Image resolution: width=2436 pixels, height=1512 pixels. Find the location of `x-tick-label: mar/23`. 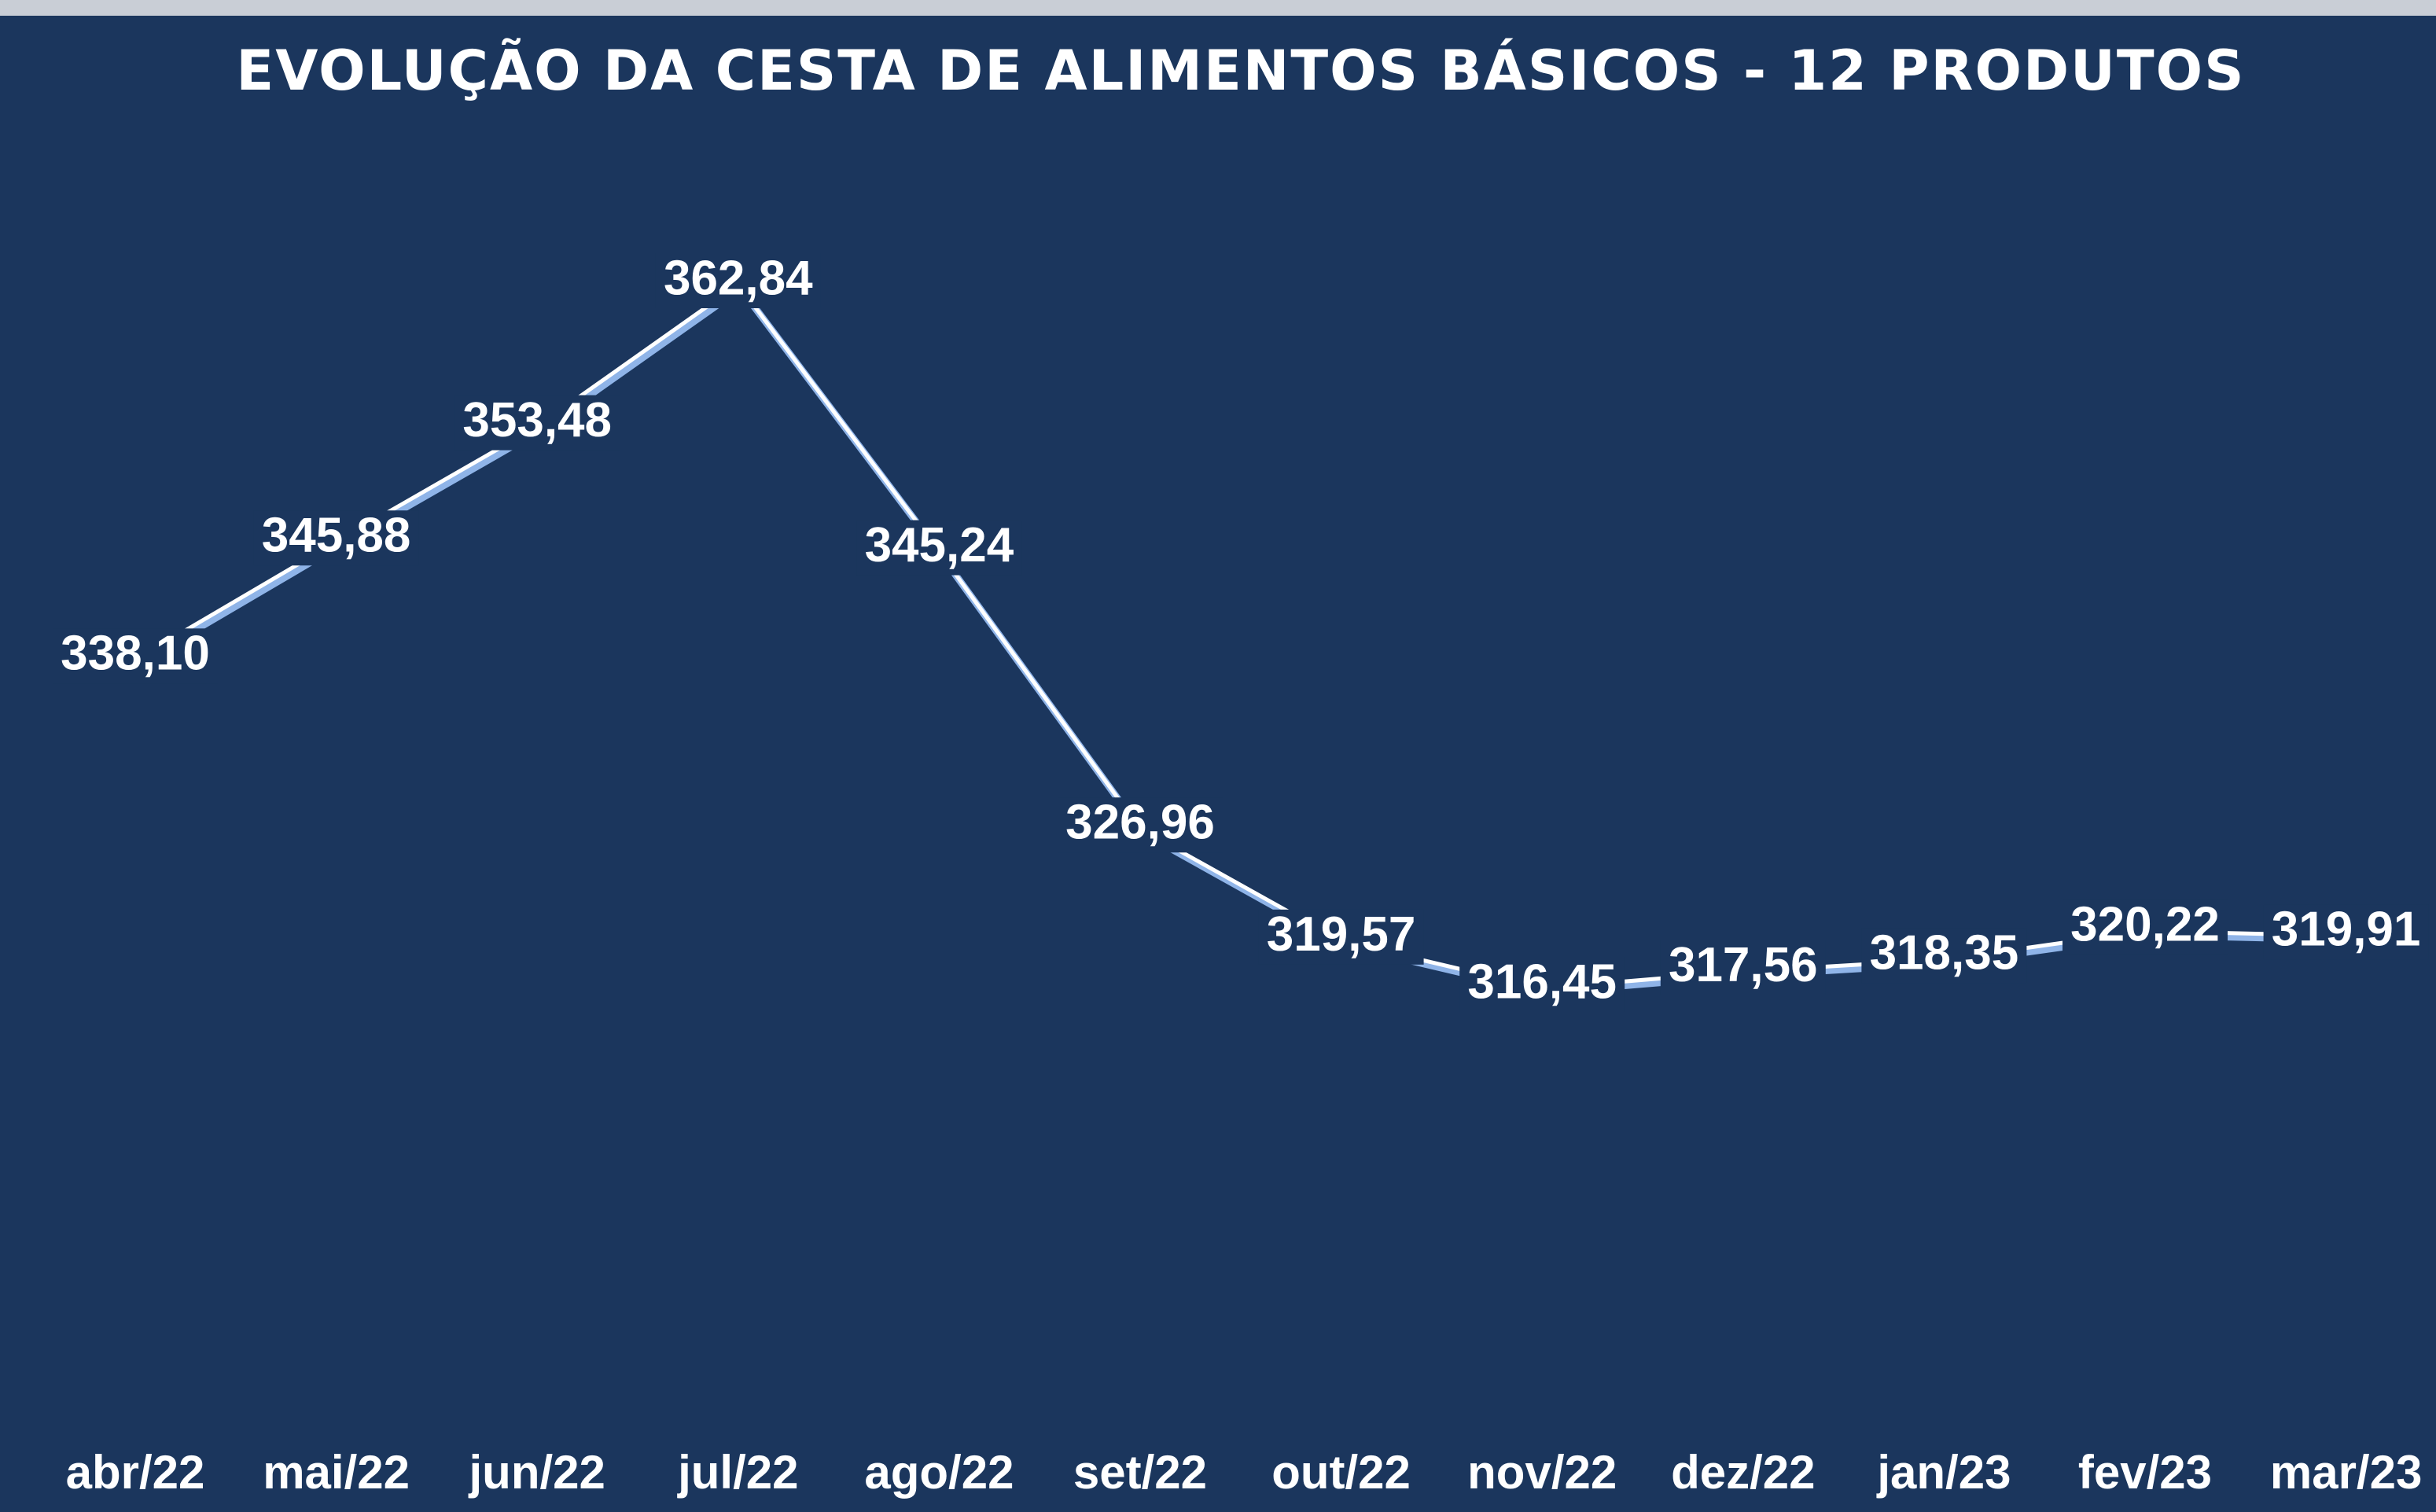

x-tick-label: mar/23 is located at coordinates (2346, 1472).